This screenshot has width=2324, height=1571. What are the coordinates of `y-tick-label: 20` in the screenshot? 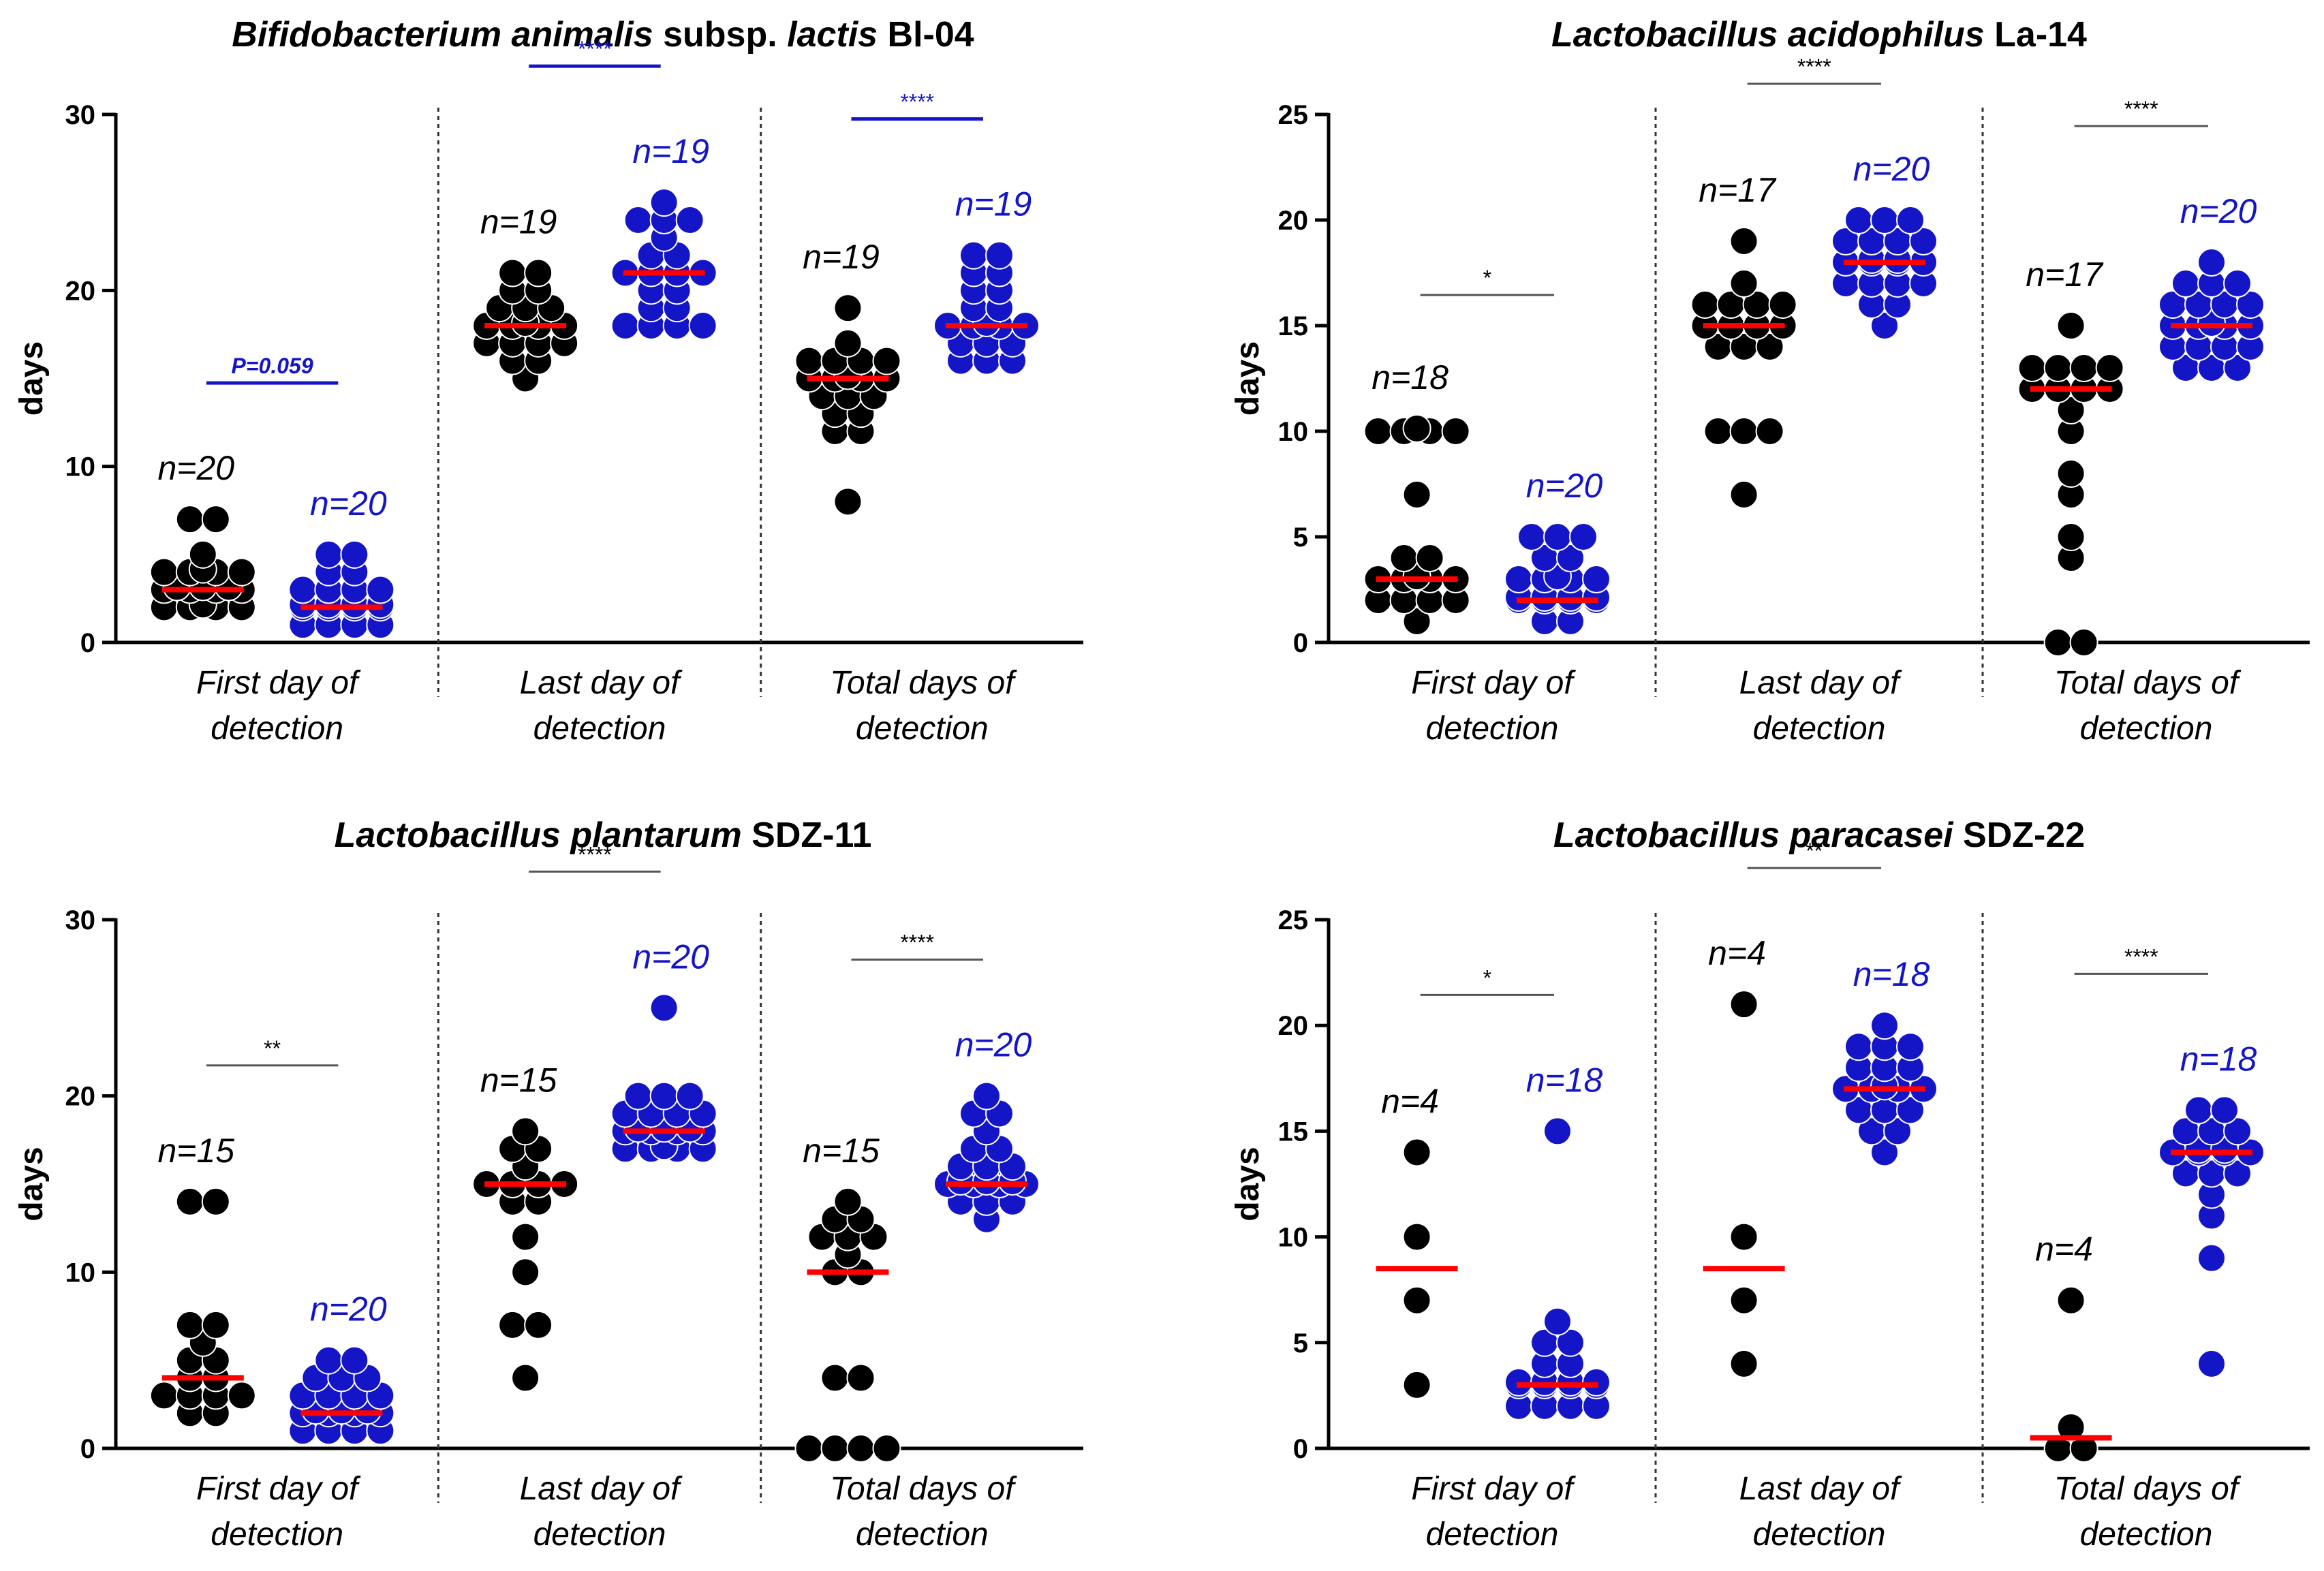 It's located at (1293, 1026).